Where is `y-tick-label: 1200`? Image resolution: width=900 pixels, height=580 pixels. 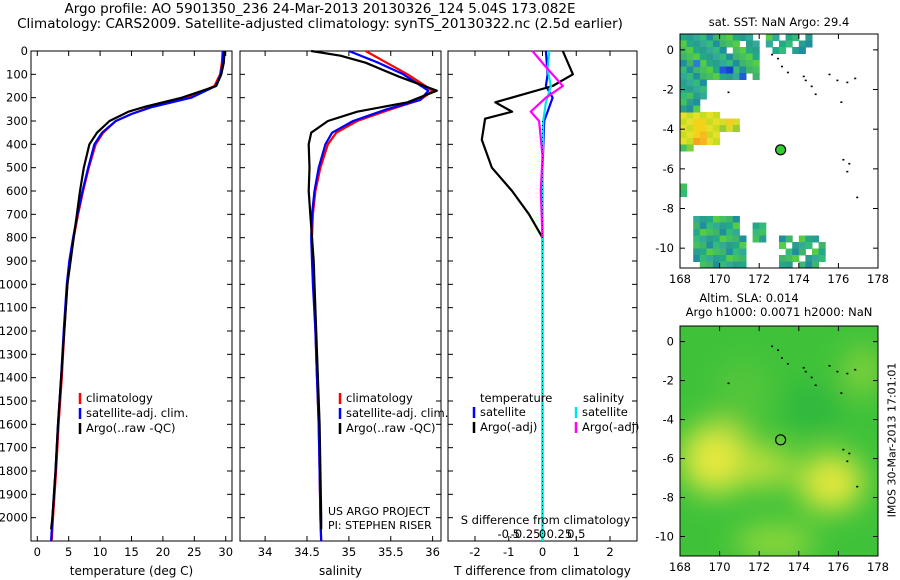 y-tick-label: 1200 is located at coordinates (14, 331).